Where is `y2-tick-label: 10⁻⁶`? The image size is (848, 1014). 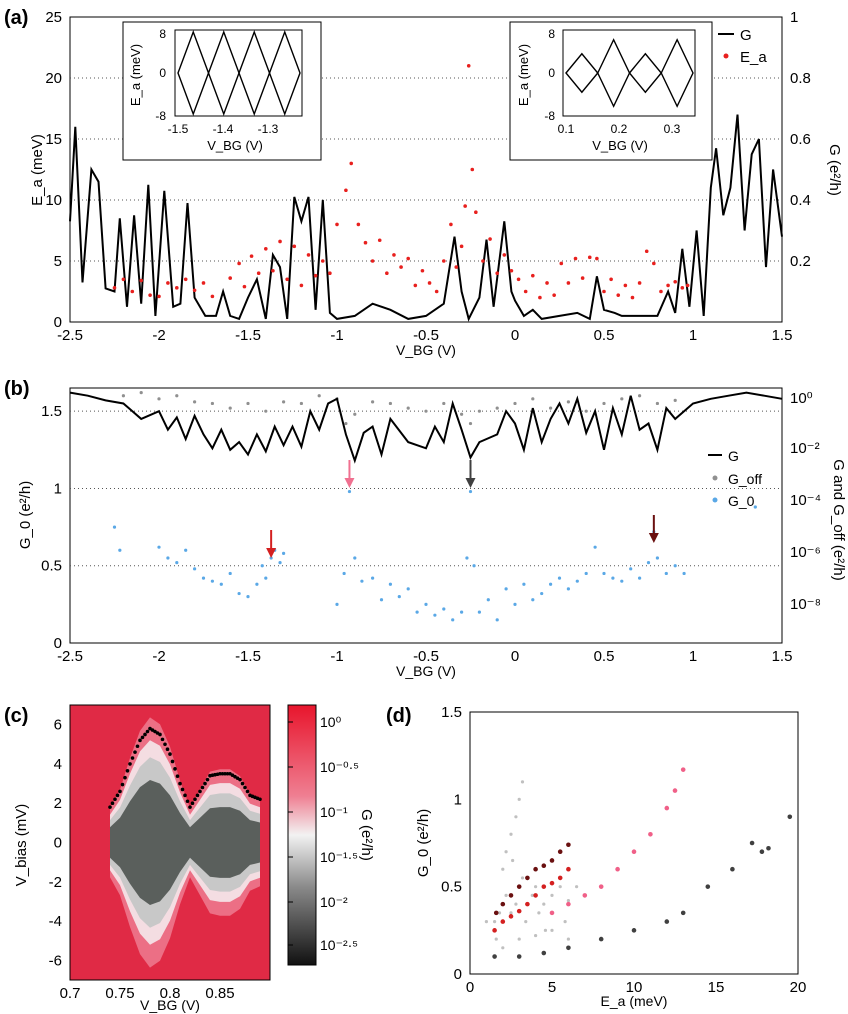 y2-tick-label: 10⁻⁶ is located at coordinates (805, 552).